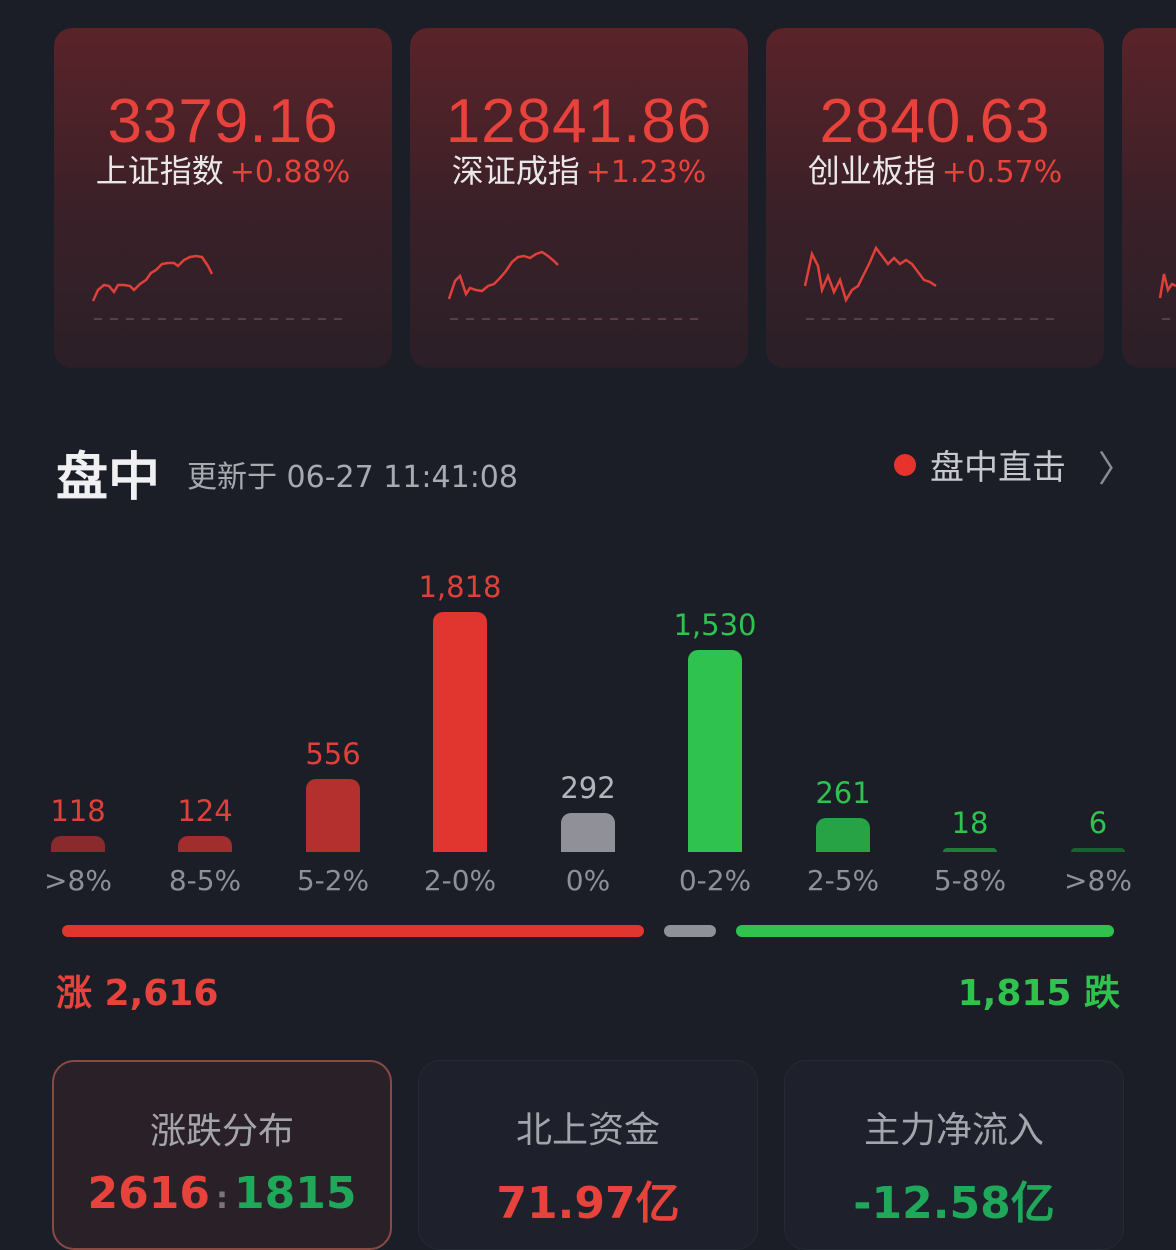  I want to click on update-time: 更新于 06-27 11:41:08, so click(352, 477).